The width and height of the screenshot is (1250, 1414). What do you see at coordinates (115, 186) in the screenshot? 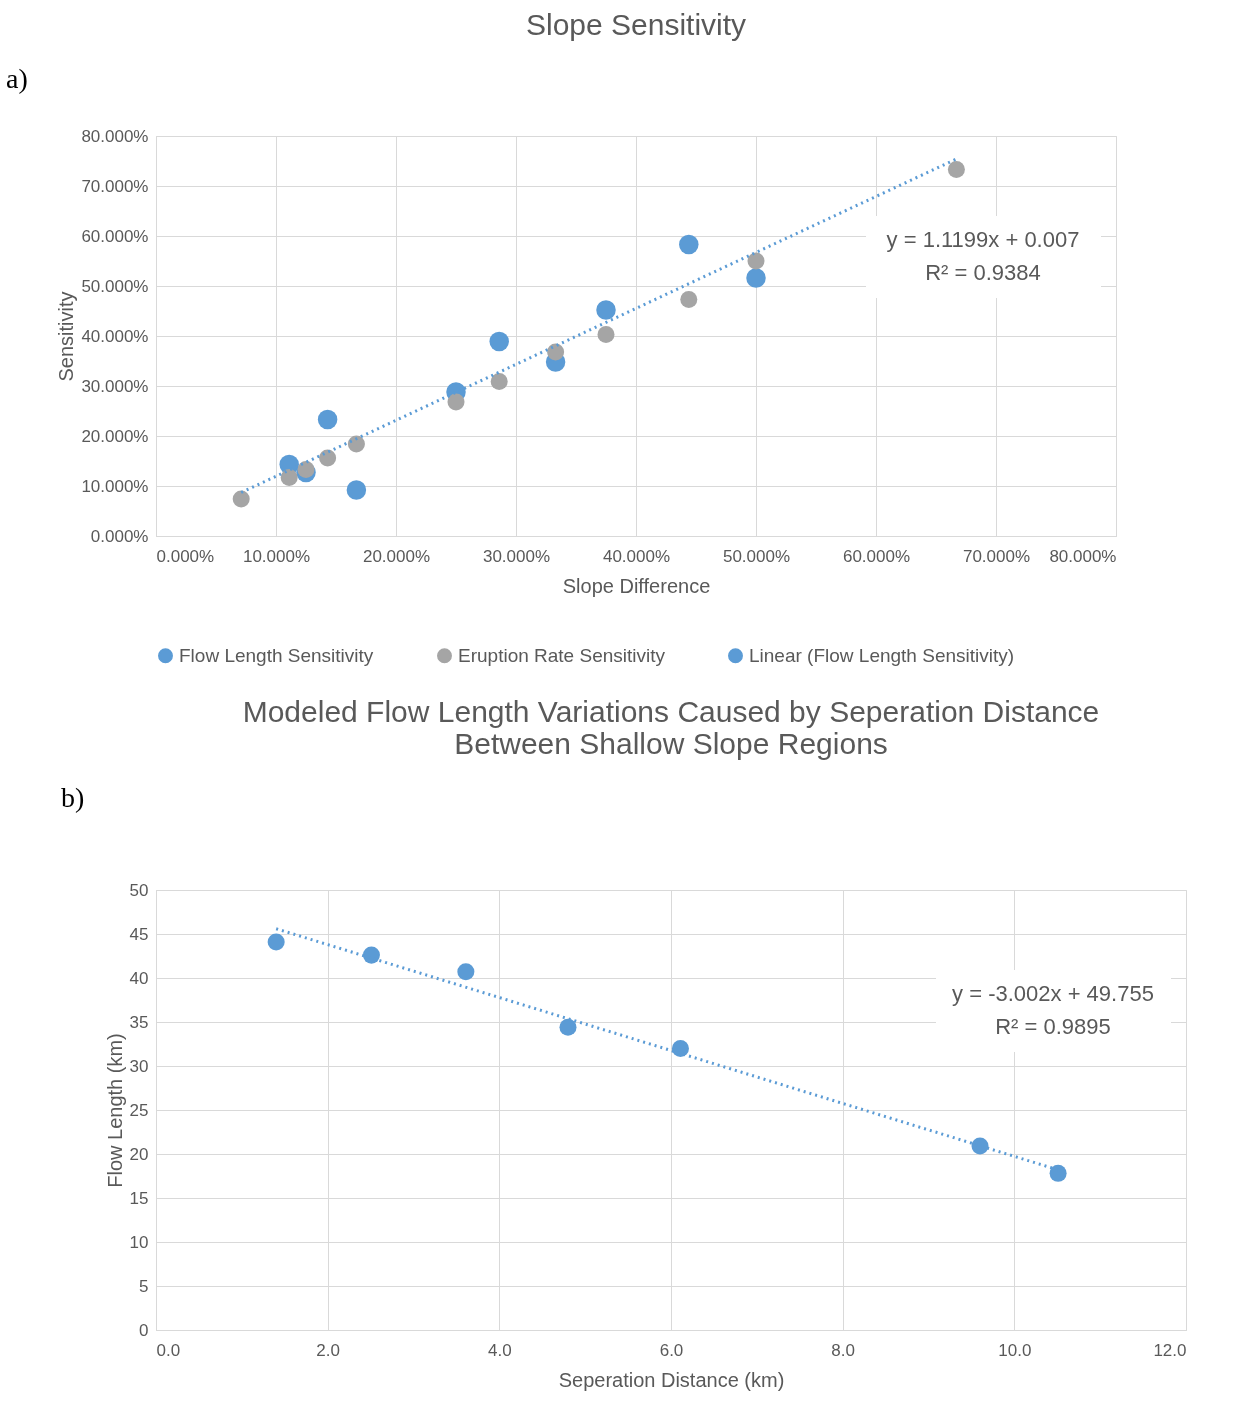
I see `y-tick-label: 70.000%` at bounding box center [115, 186].